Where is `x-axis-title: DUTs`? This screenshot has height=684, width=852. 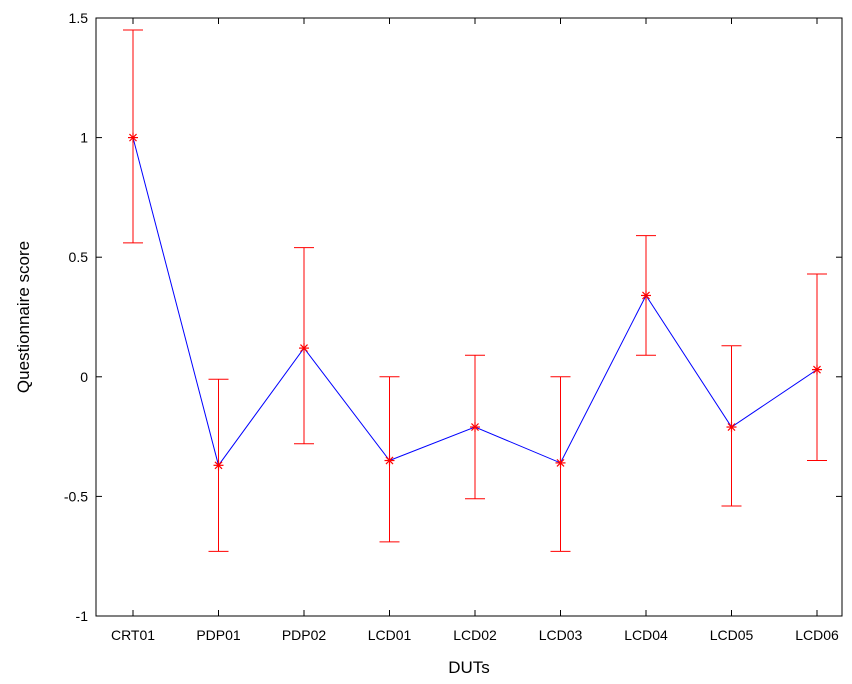
x-axis-title: DUTs is located at coordinates (469, 667).